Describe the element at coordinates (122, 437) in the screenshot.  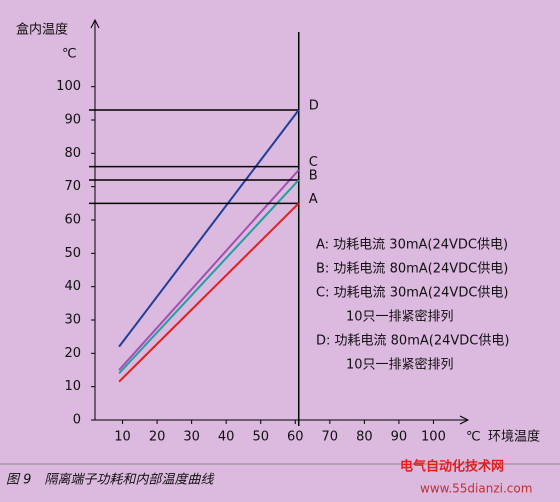
I see `x-tick-label: 10` at that location.